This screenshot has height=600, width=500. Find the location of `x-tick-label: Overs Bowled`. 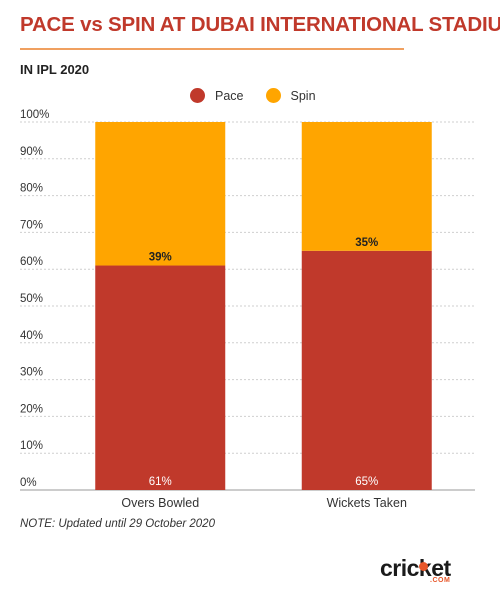

x-tick-label: Overs Bowled is located at coordinates (160, 503).